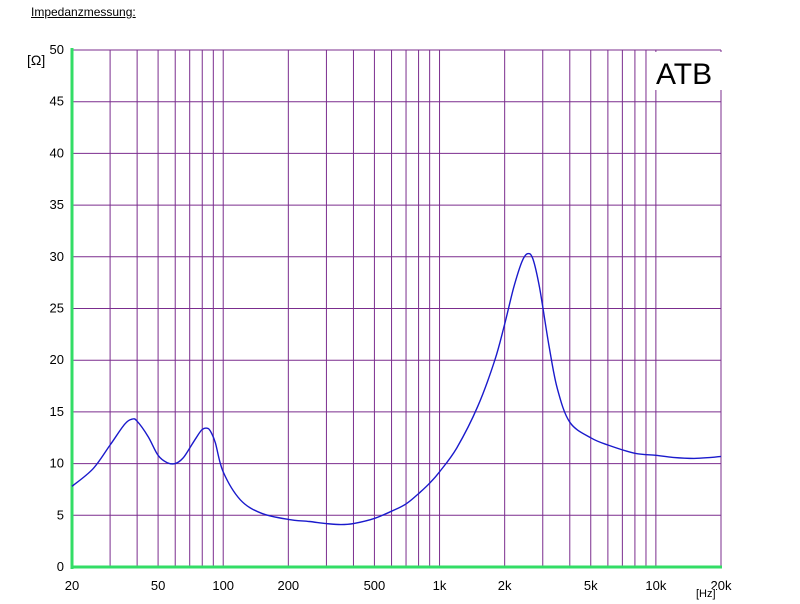  What do you see at coordinates (158, 585) in the screenshot?
I see `x-tick-label: 50` at bounding box center [158, 585].